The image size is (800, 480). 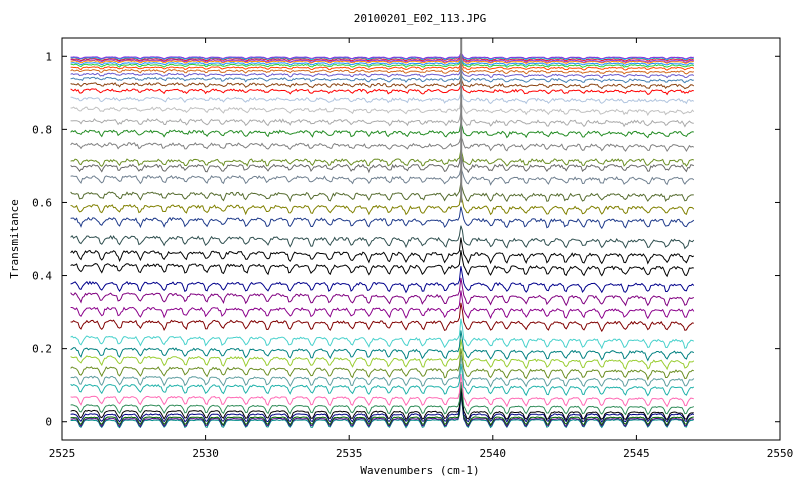 What do you see at coordinates (493, 453) in the screenshot?
I see `x-tick-label: 2540` at bounding box center [493, 453].